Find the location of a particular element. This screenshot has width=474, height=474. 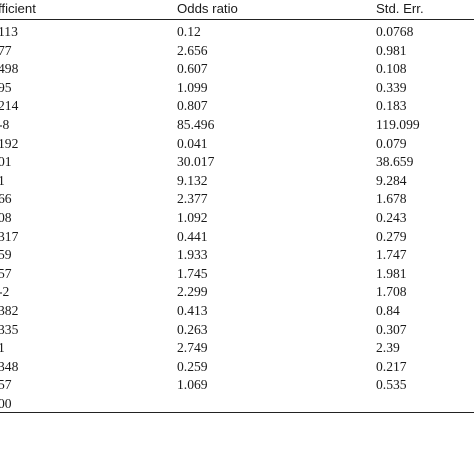

cell-odds-ratio: 85.496 is located at coordinates (196, 124).